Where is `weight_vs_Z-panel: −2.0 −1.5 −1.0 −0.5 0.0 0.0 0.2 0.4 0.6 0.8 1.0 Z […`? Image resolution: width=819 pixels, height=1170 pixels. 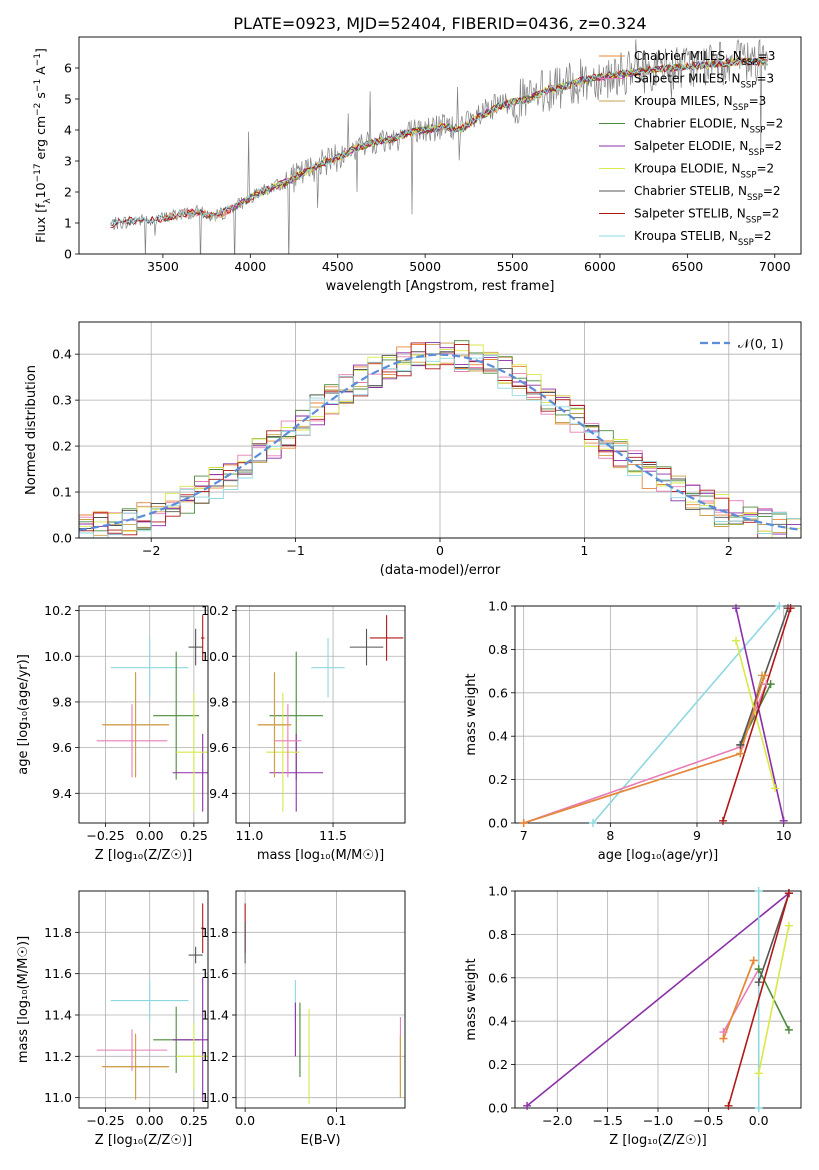
weight_vs_Z-panel: −2.0 −1.5 −1.0 −0.5 0.0 0.0 0.2 0.4 0.6 0.8 1.0 Z [… is located at coordinates (633, 1016).